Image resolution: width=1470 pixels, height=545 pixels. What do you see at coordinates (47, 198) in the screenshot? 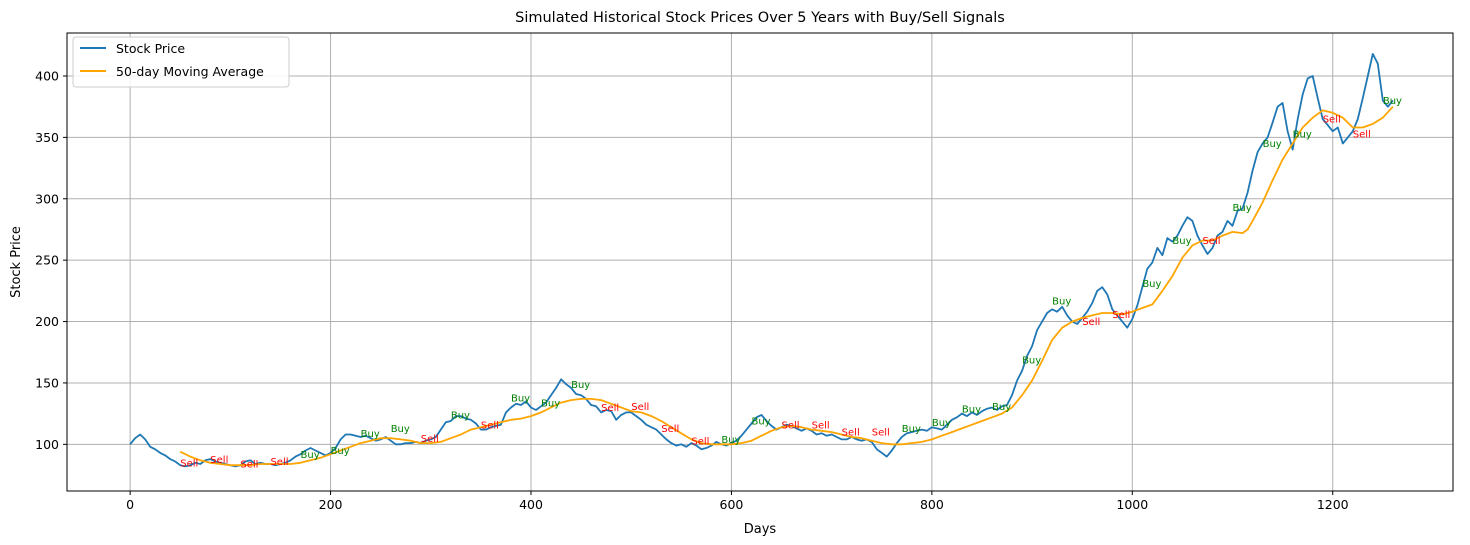
I see `y-tick-label: 300` at bounding box center [47, 198].